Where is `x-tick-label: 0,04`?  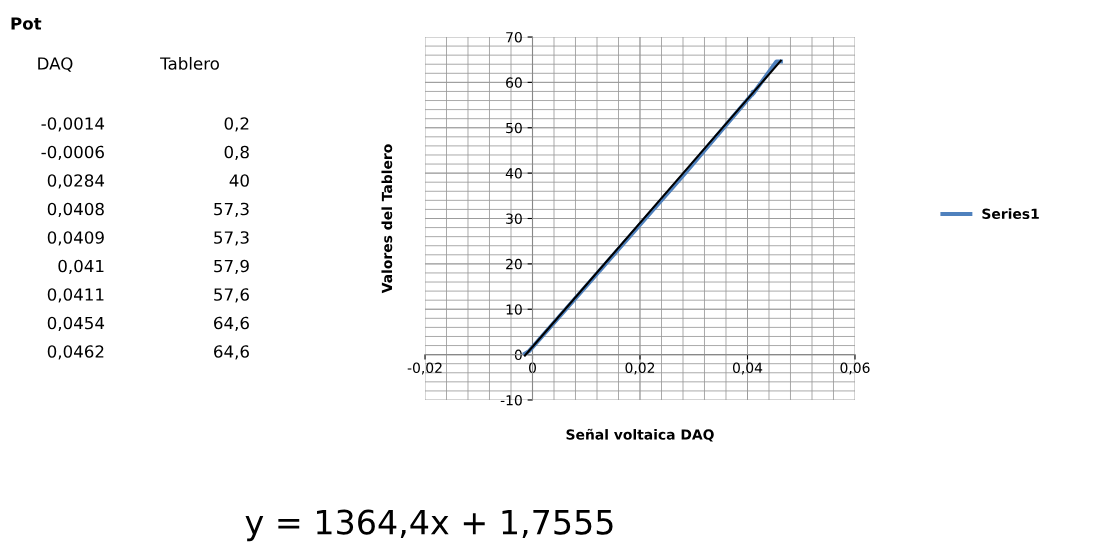 x-tick-label: 0,04 is located at coordinates (747, 368).